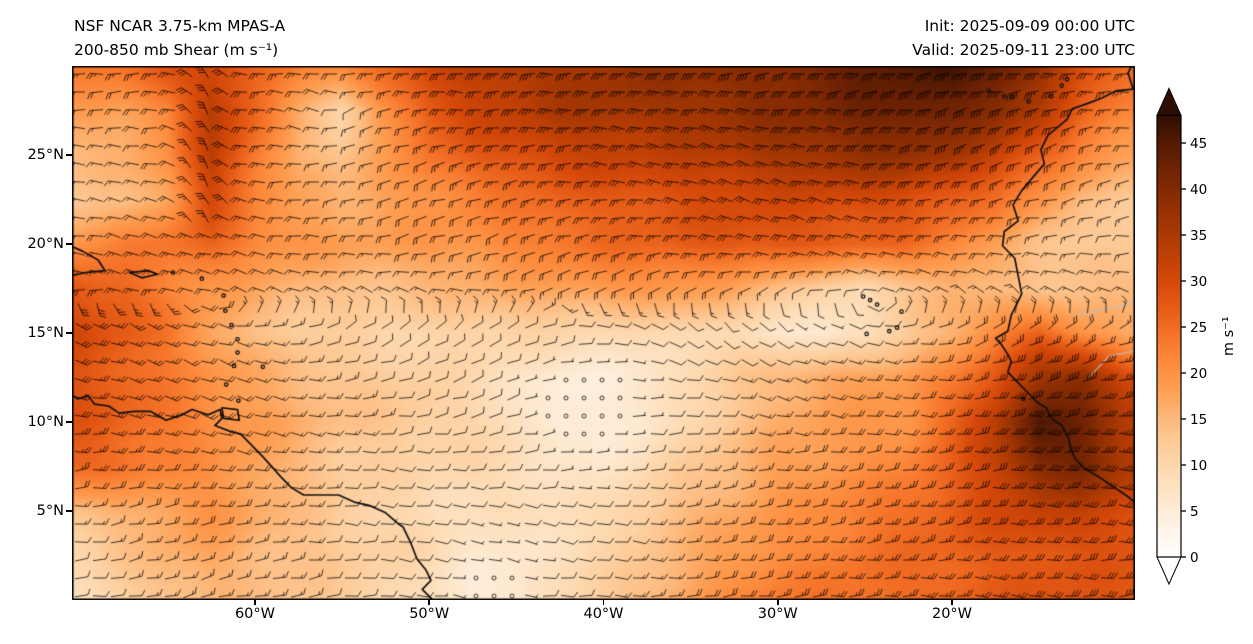 The image size is (1253, 644). I want to click on x-tick-label: 60°W, so click(254, 614).